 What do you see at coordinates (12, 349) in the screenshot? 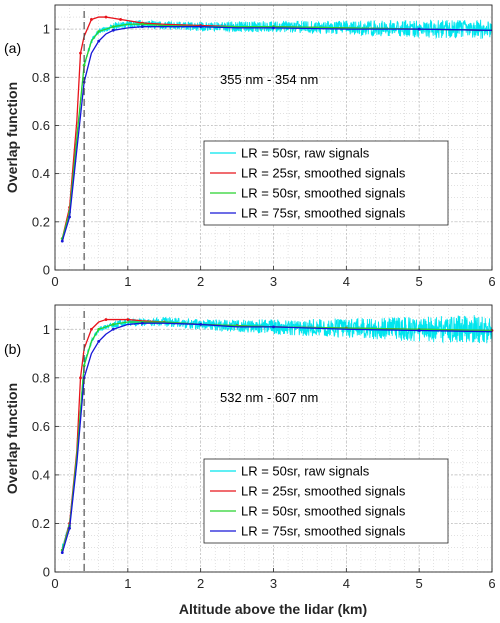
I see `panel-label: (b)` at bounding box center [12, 349].